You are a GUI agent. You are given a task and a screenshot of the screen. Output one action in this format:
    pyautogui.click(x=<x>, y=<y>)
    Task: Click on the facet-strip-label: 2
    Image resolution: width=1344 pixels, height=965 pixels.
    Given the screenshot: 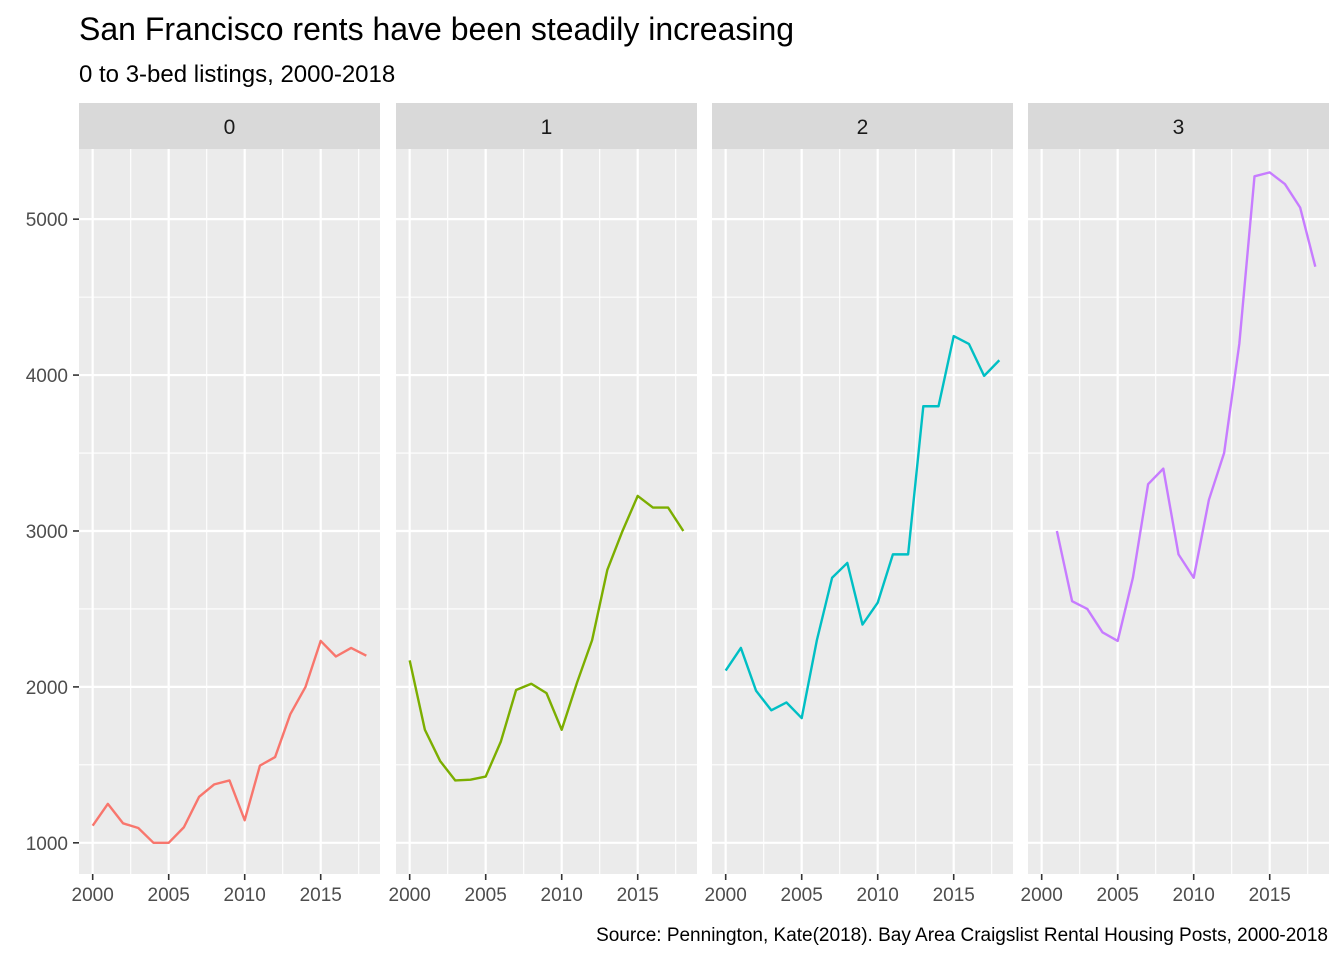 What is the action you would take?
    pyautogui.click(x=863, y=127)
    